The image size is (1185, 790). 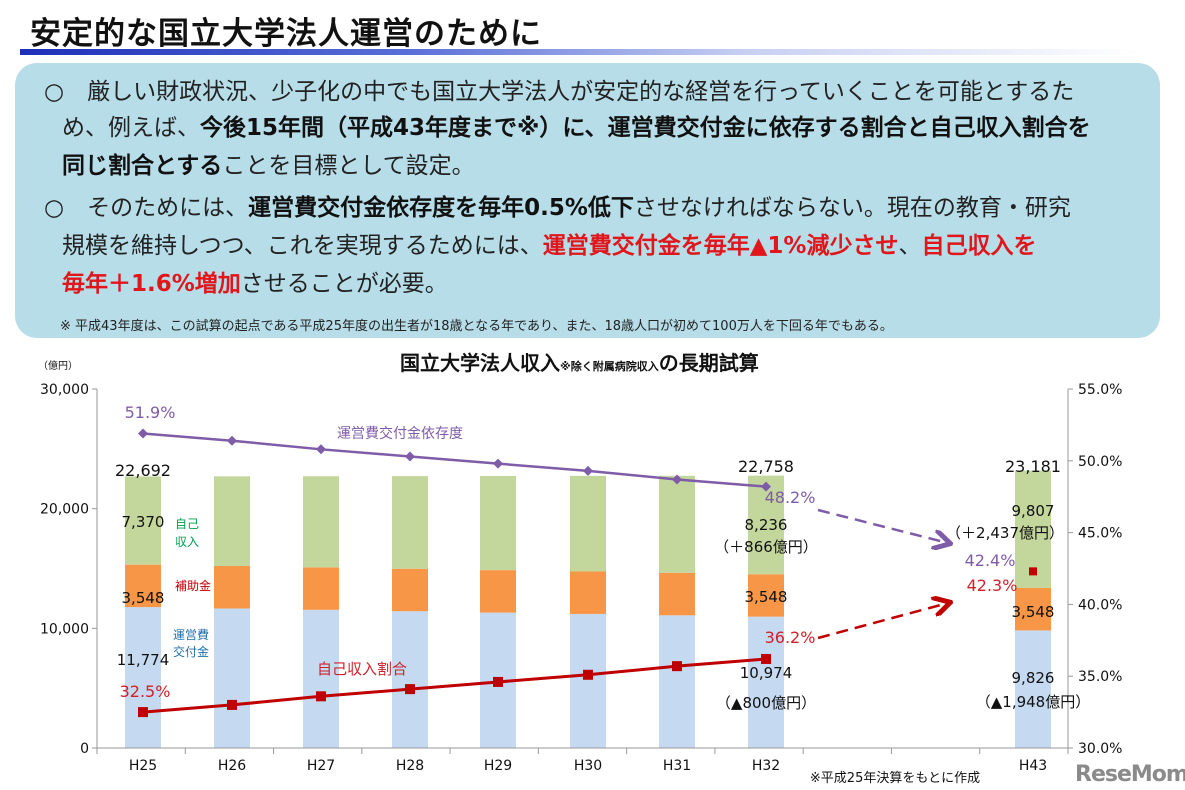 What do you see at coordinates (150, 412) in the screenshot?
I see `pct-label: 51.9%` at bounding box center [150, 412].